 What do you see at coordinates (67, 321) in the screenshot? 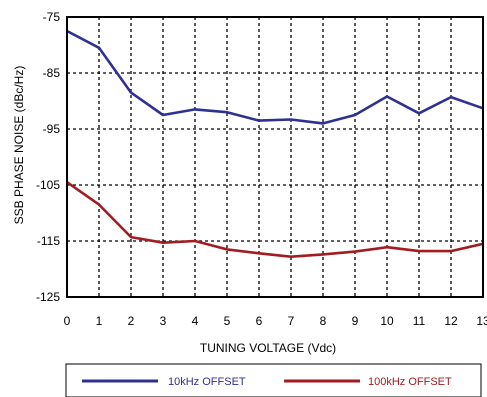
I see `x-tick-label: 0` at bounding box center [67, 321].